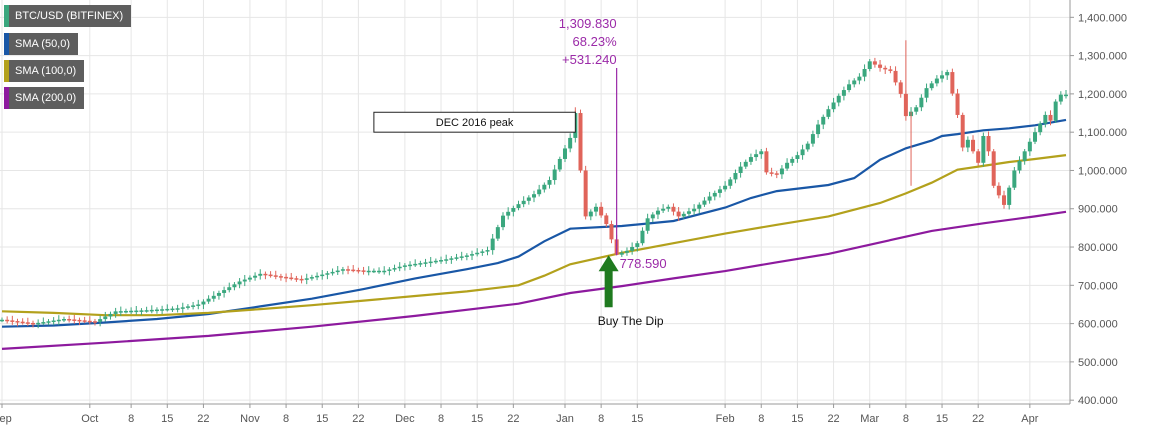 The image size is (1153, 430). I want to click on legend-sma50: SMA (50,0), so click(41, 44).